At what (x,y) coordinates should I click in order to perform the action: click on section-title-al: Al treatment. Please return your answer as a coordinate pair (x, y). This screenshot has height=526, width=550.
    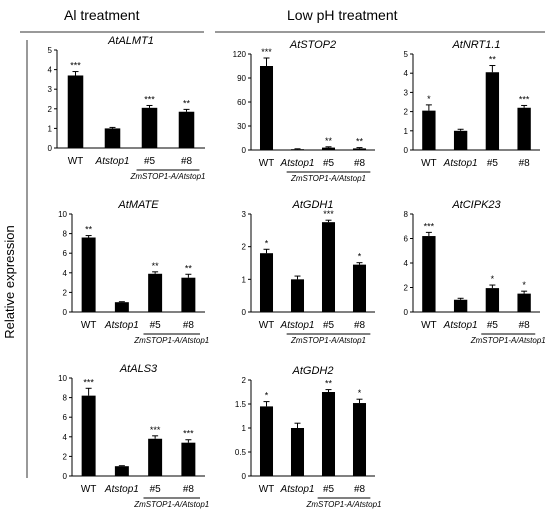
    Looking at the image, I should click on (102, 15).